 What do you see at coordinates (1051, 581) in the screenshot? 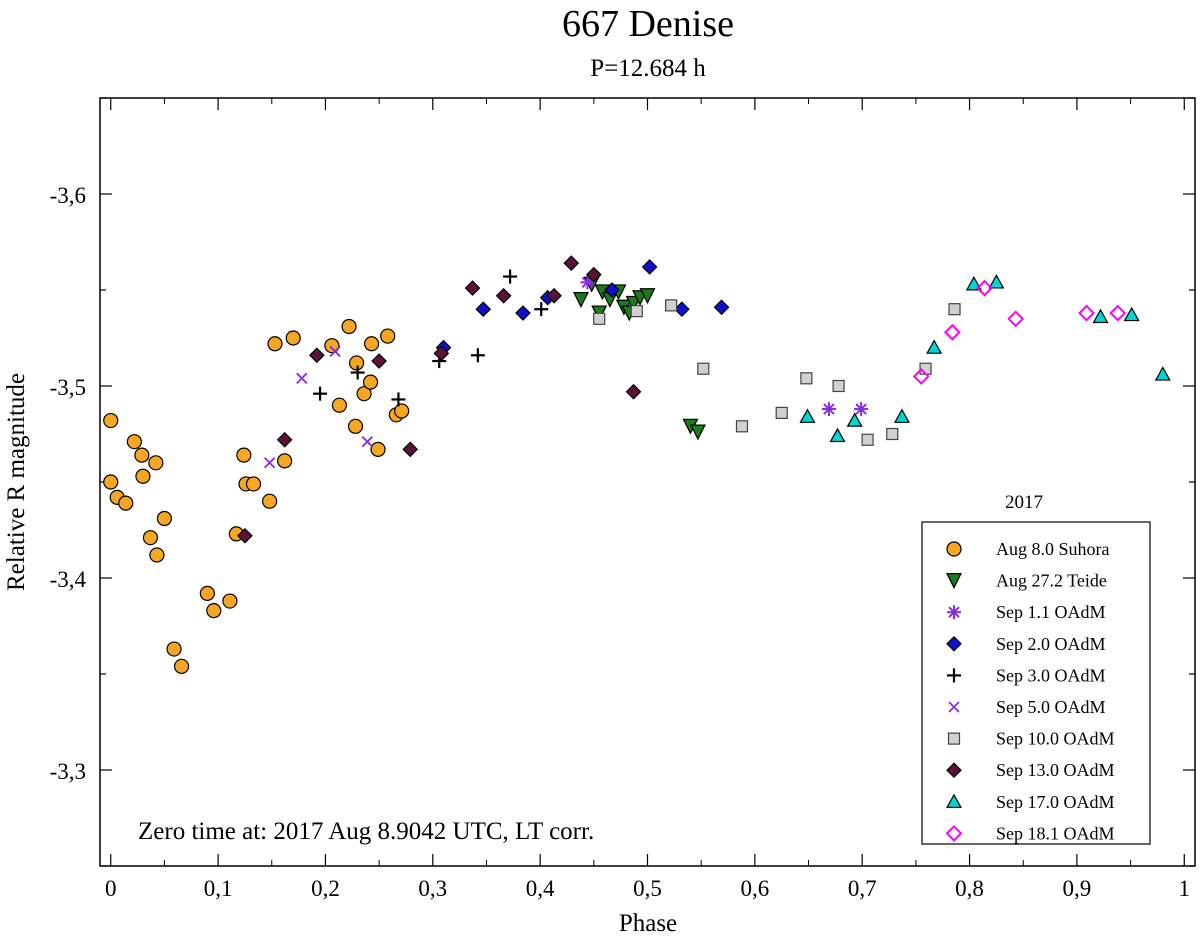
I see `legend-label: Aug 27.2 Teide` at bounding box center [1051, 581].